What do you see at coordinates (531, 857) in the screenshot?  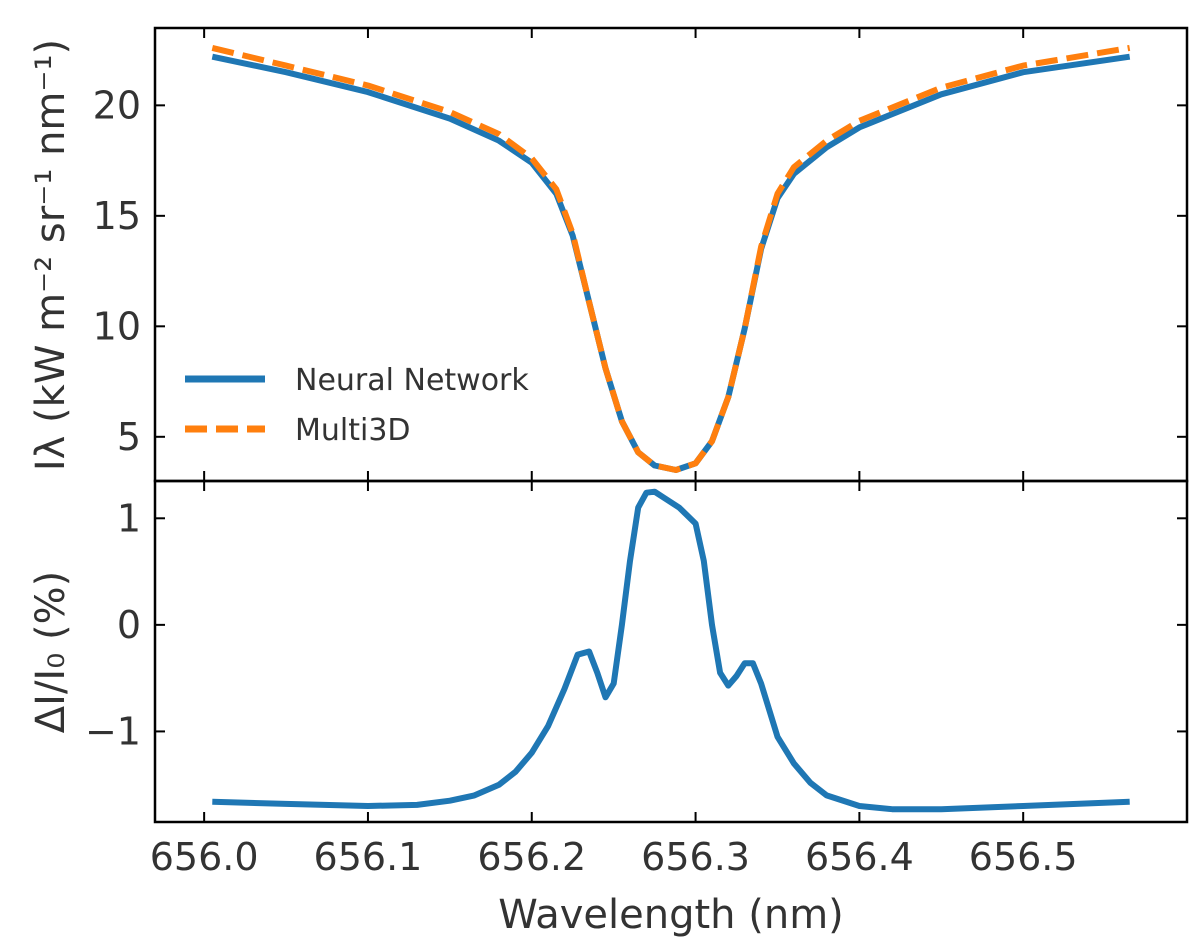 I see `x-tick-label: 656.2` at bounding box center [531, 857].